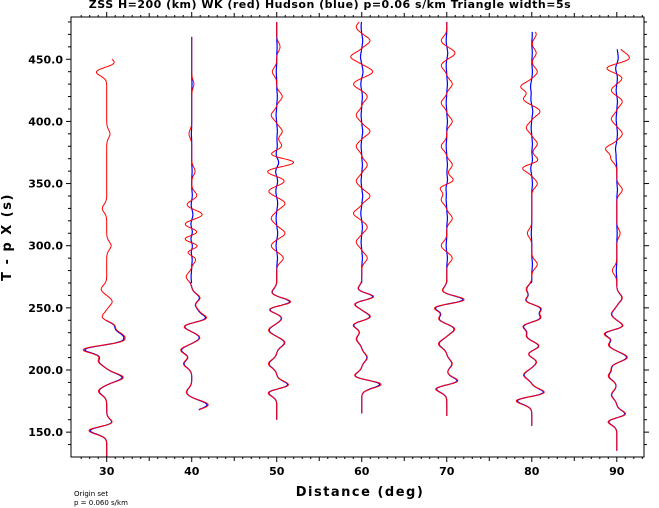 The image size is (659, 508). What do you see at coordinates (101, 503) in the screenshot?
I see `footnote-p: p = 0.060 s/km` at bounding box center [101, 503].